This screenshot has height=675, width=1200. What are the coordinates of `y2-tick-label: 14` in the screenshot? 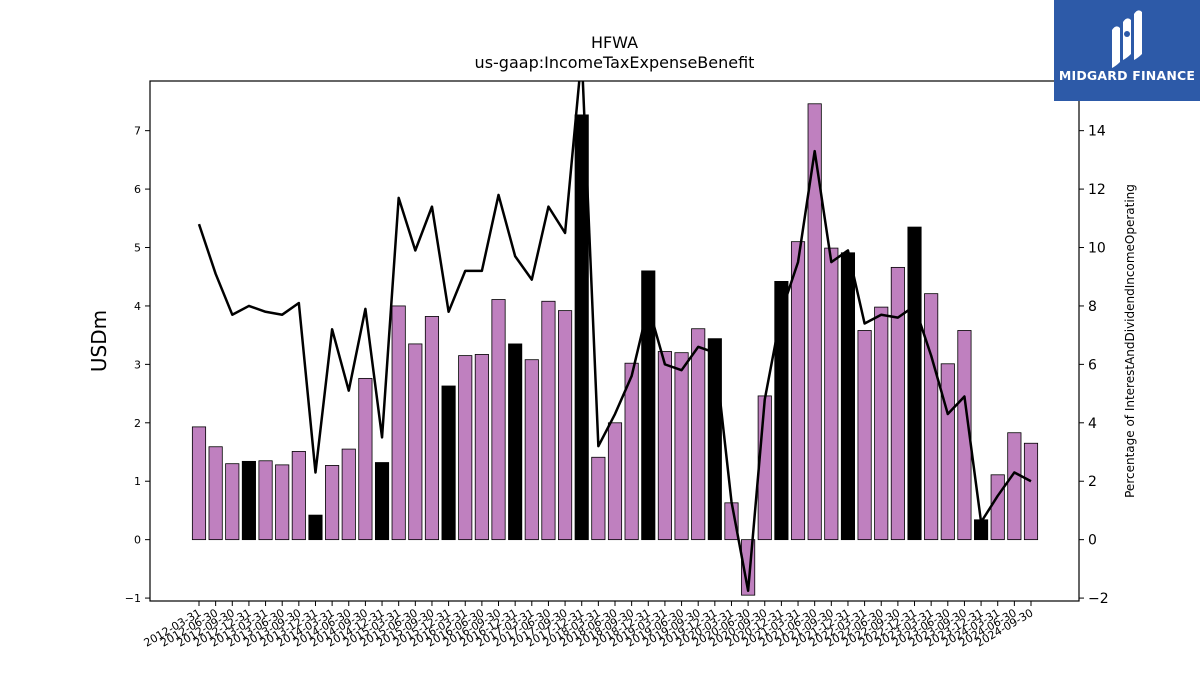 It's located at (1097, 132).